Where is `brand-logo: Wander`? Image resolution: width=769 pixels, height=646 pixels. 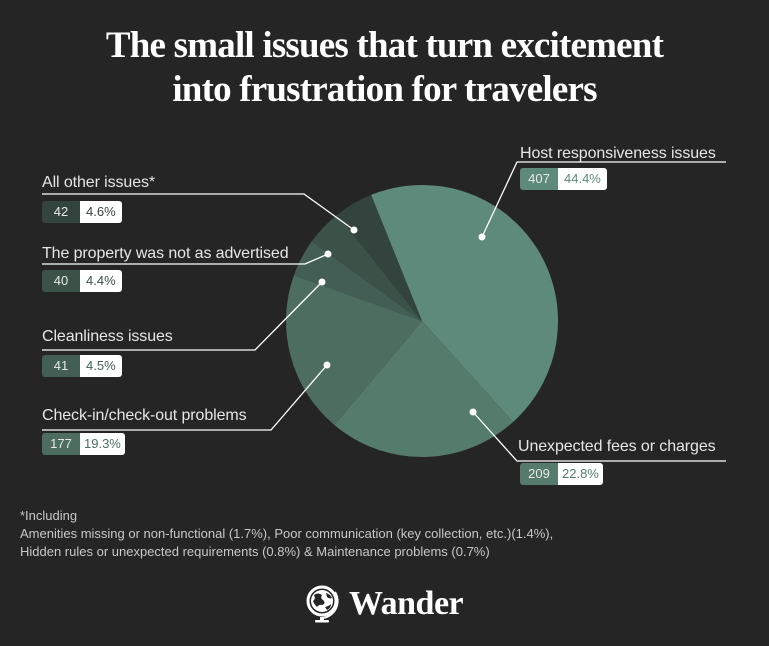
brand-logo: Wander is located at coordinates (383, 604).